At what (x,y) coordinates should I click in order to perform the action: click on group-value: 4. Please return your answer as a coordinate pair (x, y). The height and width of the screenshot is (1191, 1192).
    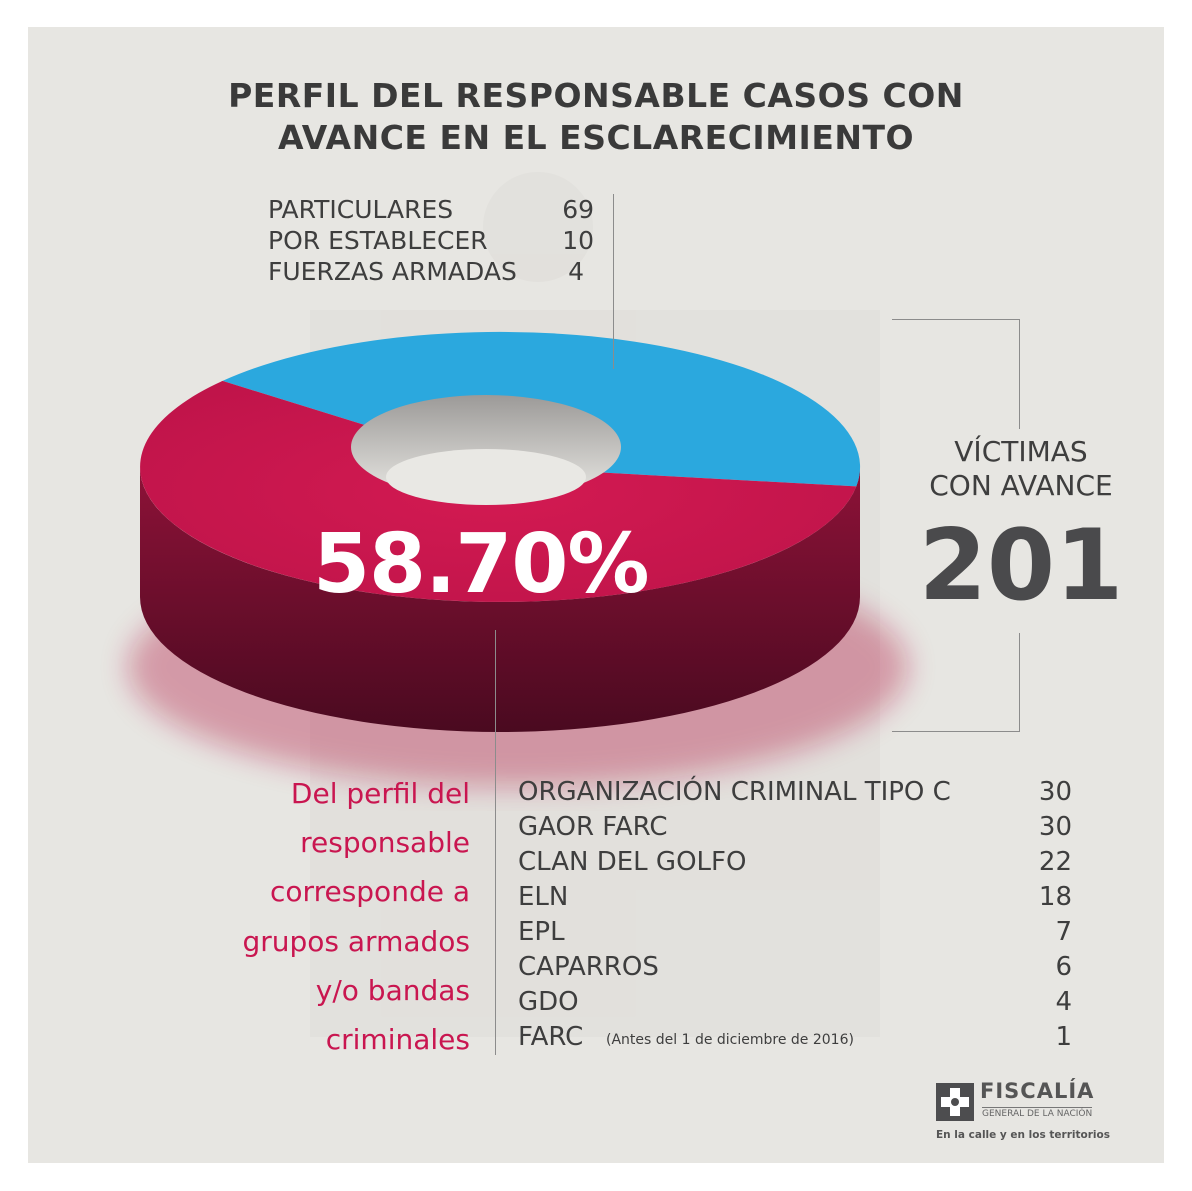
    Looking at the image, I should click on (1063, 1002).